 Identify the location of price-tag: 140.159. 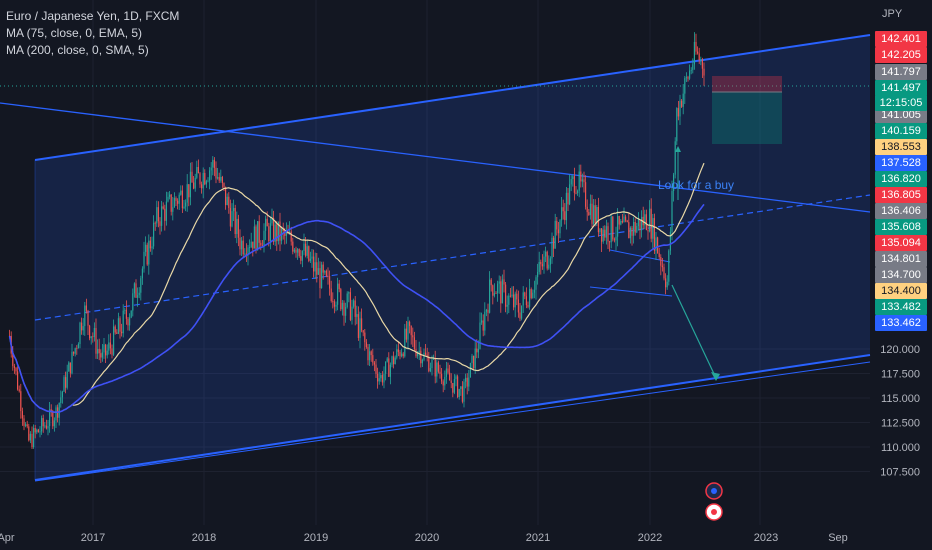
(901, 131).